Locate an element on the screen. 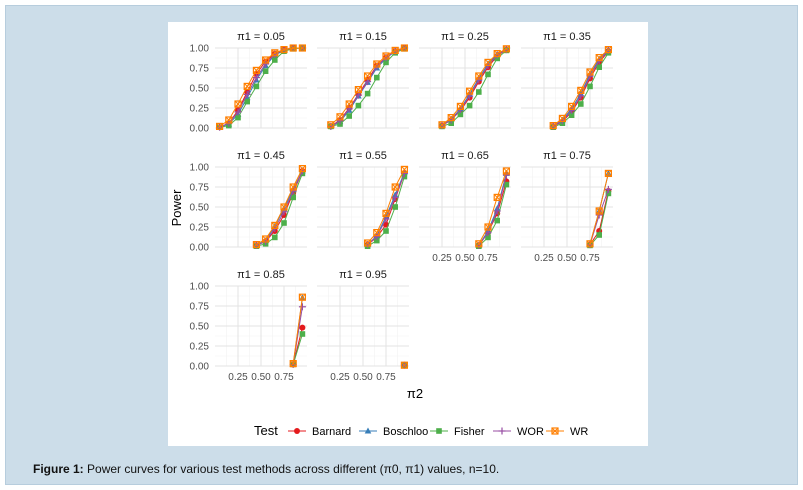  legend-label: WOR is located at coordinates (530, 432).